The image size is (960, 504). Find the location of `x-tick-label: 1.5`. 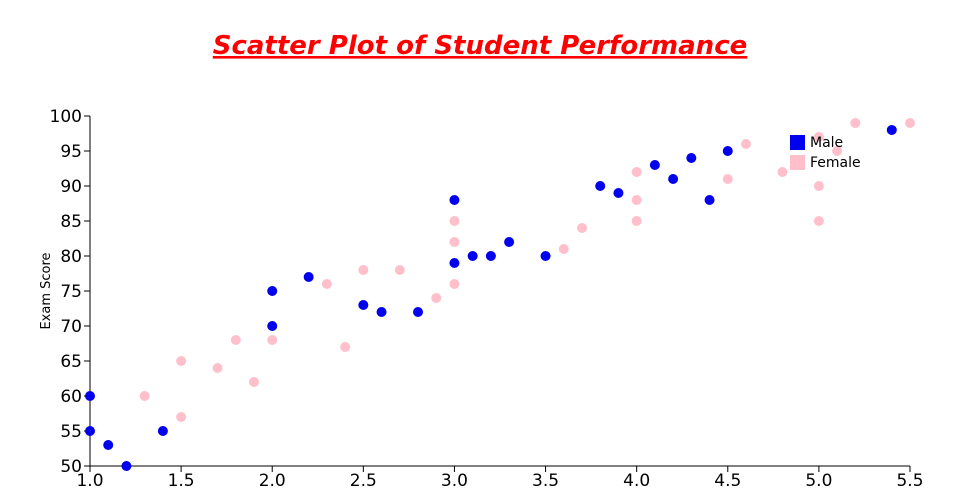

x-tick-label: 1.5 is located at coordinates (181, 481).